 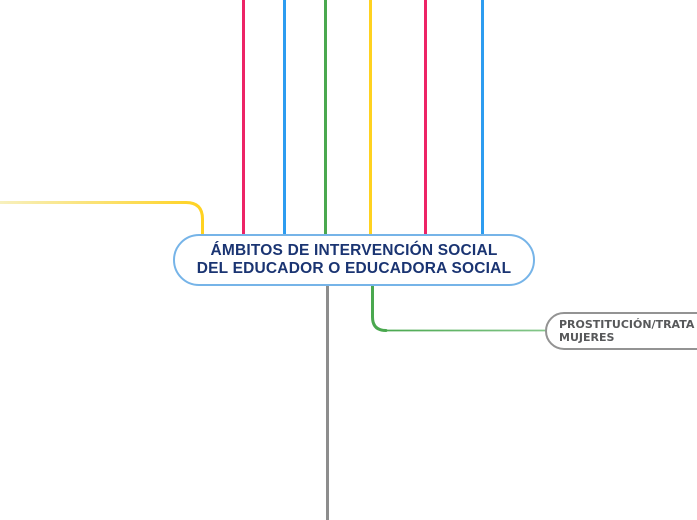 I want to click on branch-green-curve, so click(x=379, y=307).